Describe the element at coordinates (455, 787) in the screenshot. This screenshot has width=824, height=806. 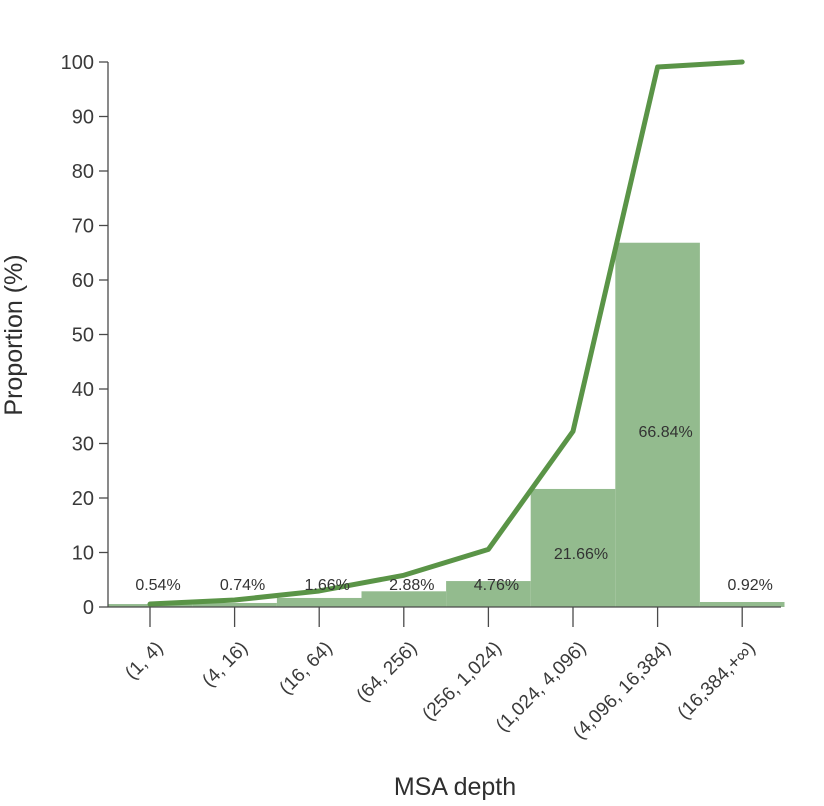
I see `x-axis-title: MSA depth` at that location.